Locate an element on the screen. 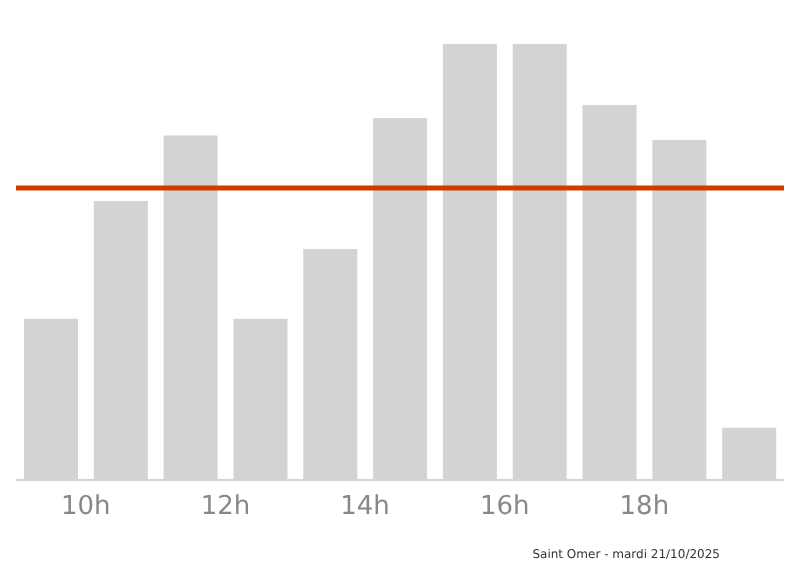 Image resolution: width=800 pixels, height=572 pixels. x-tick-label: 10h is located at coordinates (86, 507).